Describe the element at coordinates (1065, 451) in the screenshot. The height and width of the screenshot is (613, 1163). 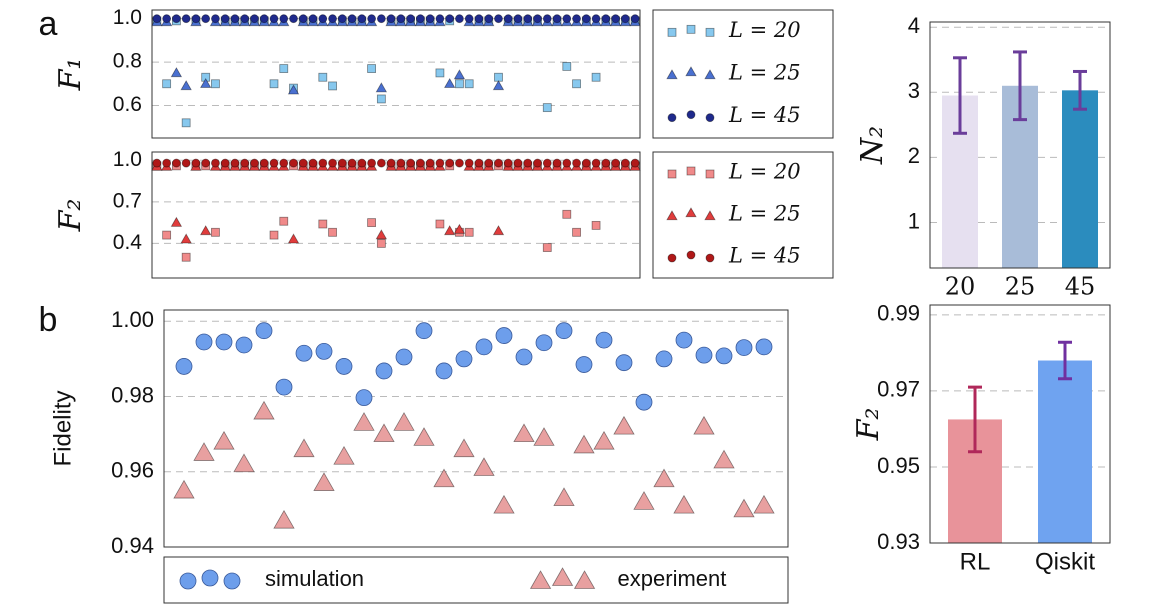
I see `bar` at that location.